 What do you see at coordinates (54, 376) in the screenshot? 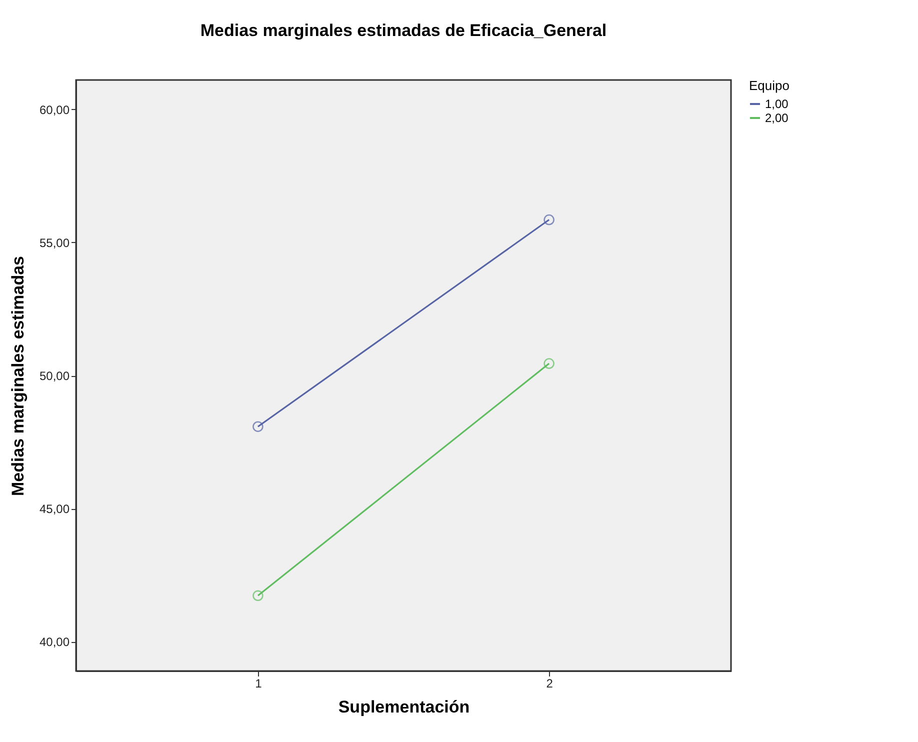
I see `y-tick-label: 50,00` at bounding box center [54, 376].